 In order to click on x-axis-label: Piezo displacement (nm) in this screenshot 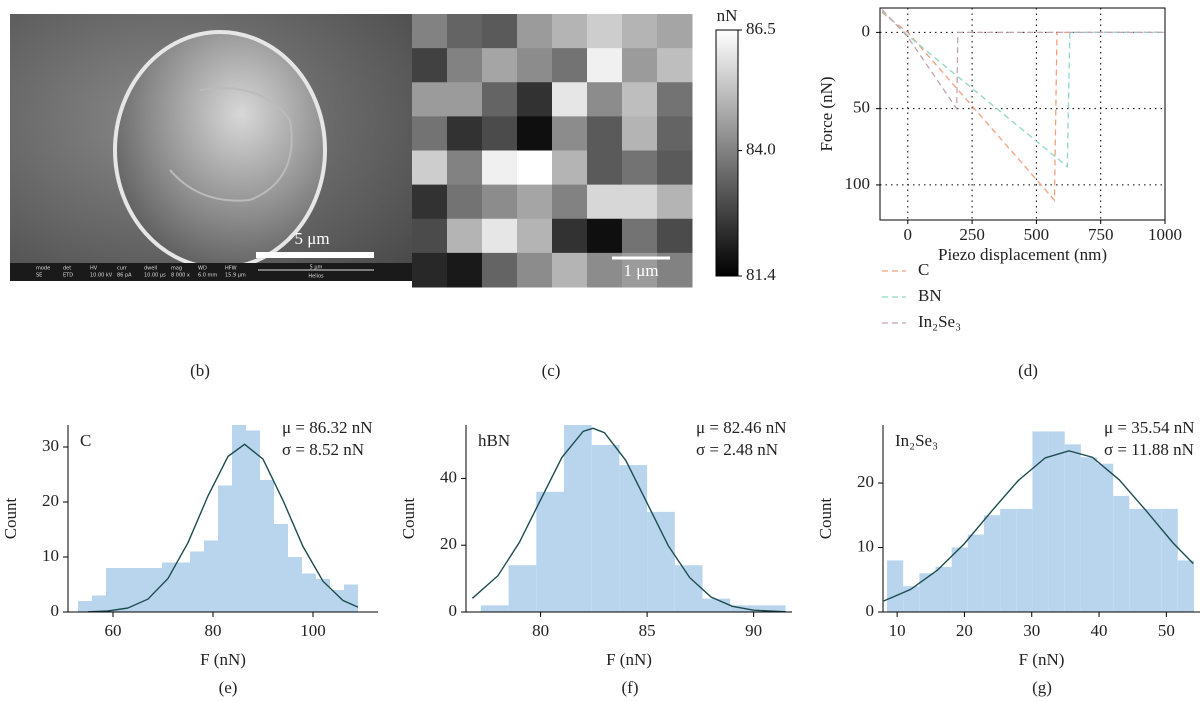, I will do `click(1022, 254)`.